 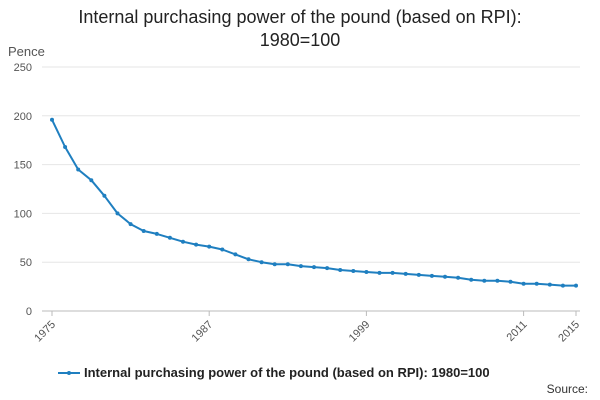 What do you see at coordinates (23, 166) in the screenshot?
I see `y-tick-label: 150` at bounding box center [23, 166].